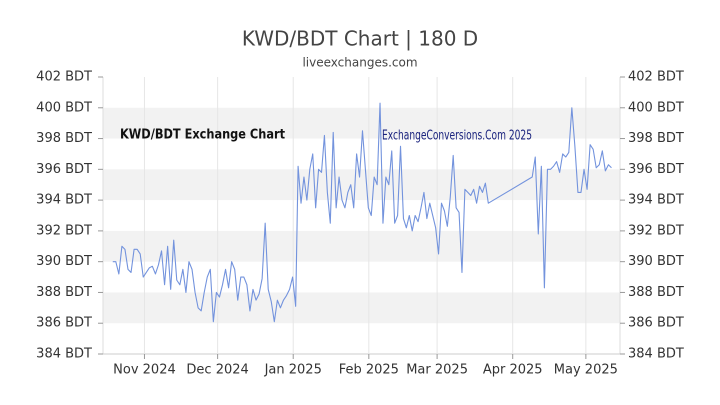 The width and height of the screenshot is (720, 405). Describe the element at coordinates (64, 354) in the screenshot. I see `y-tick-label-left: 384 BDT` at that location.